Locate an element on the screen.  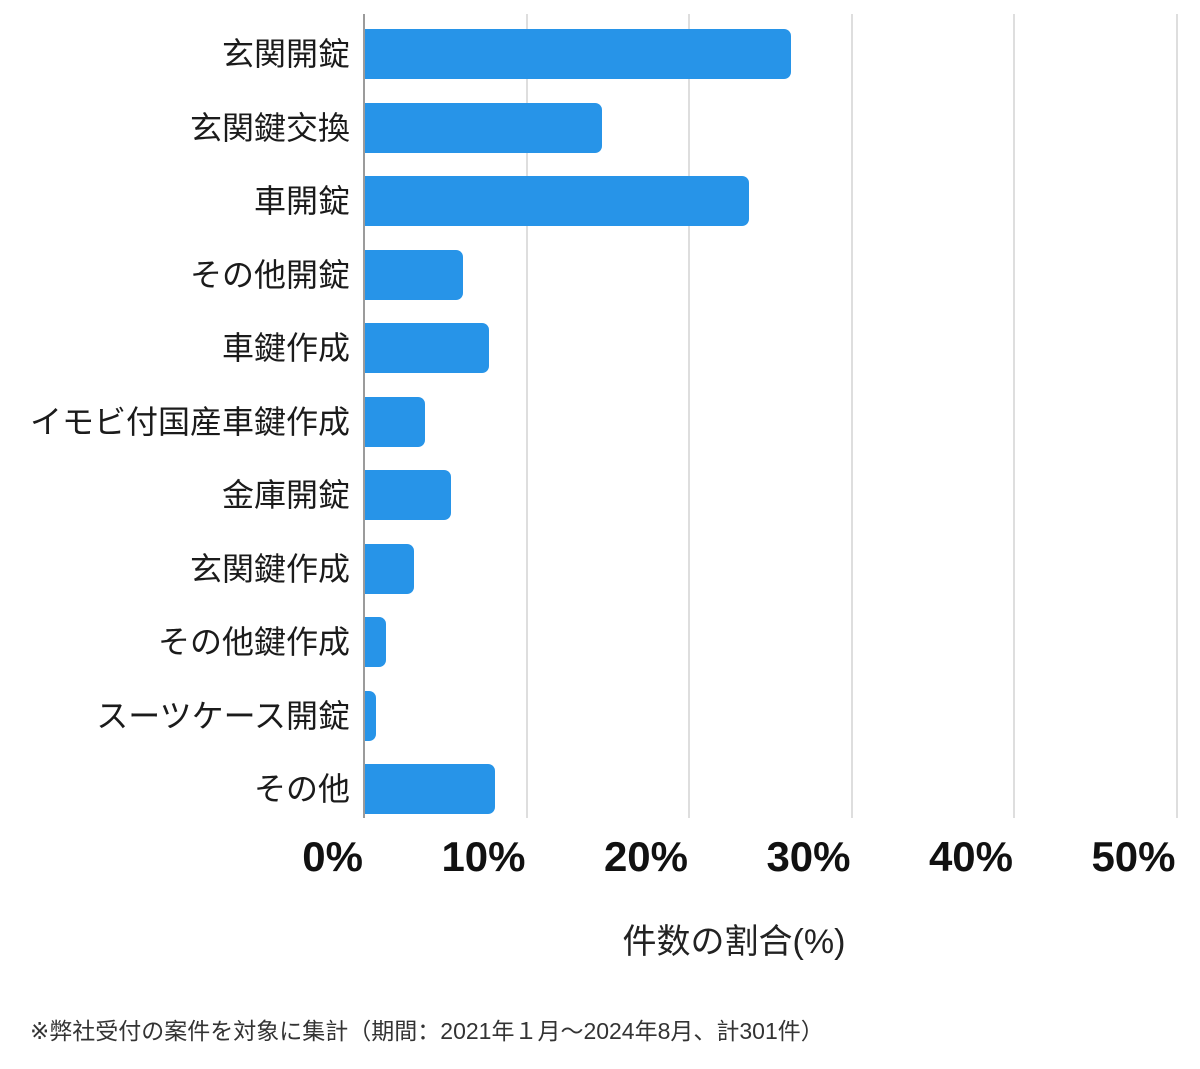
category-label: 玄関鍵交換 is located at coordinates (269, 127).